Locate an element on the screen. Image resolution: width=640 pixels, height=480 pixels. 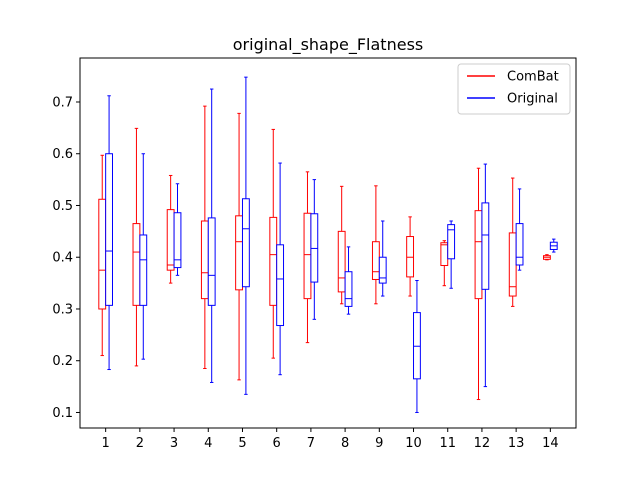
x-tick-label: 1 is located at coordinates (106, 443).